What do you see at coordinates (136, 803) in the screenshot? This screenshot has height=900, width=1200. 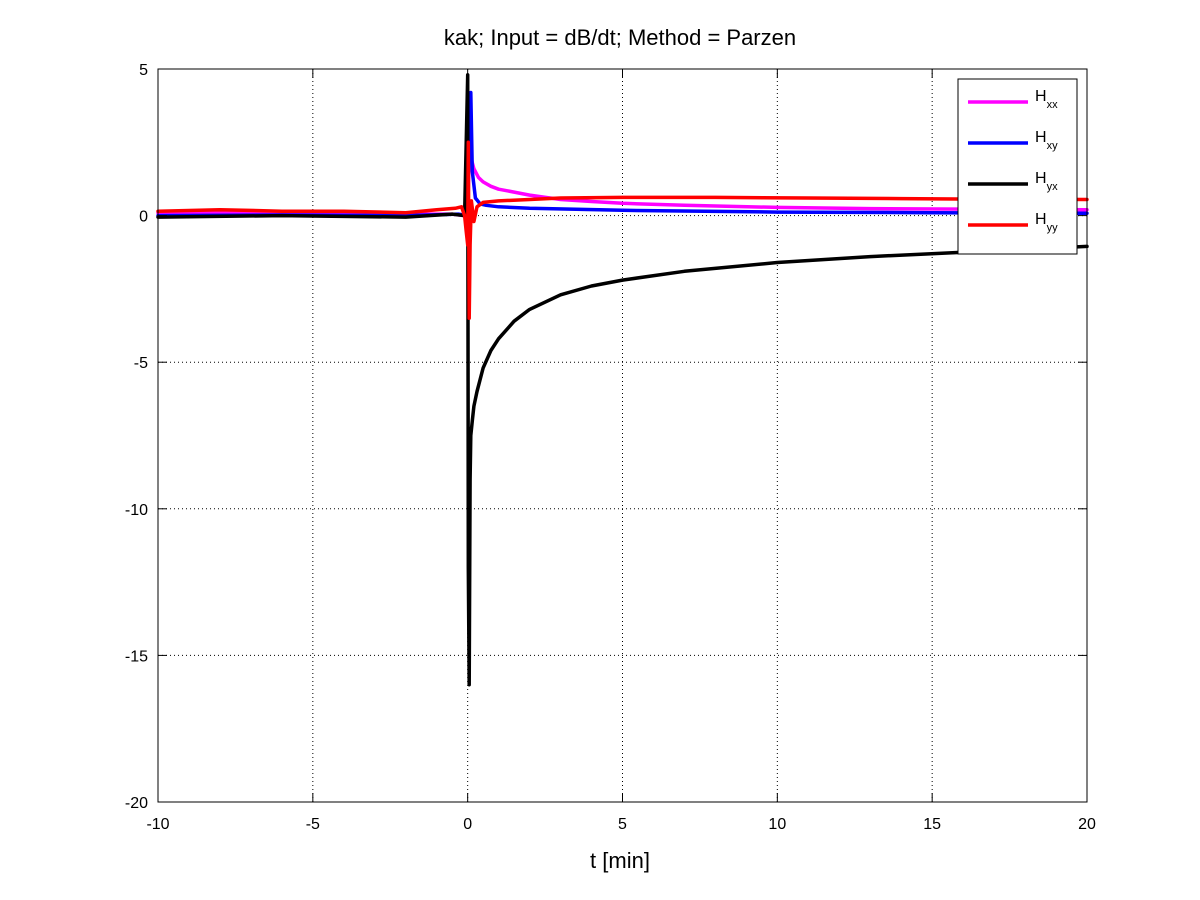 I see `y-tick-label: -20` at bounding box center [136, 803].